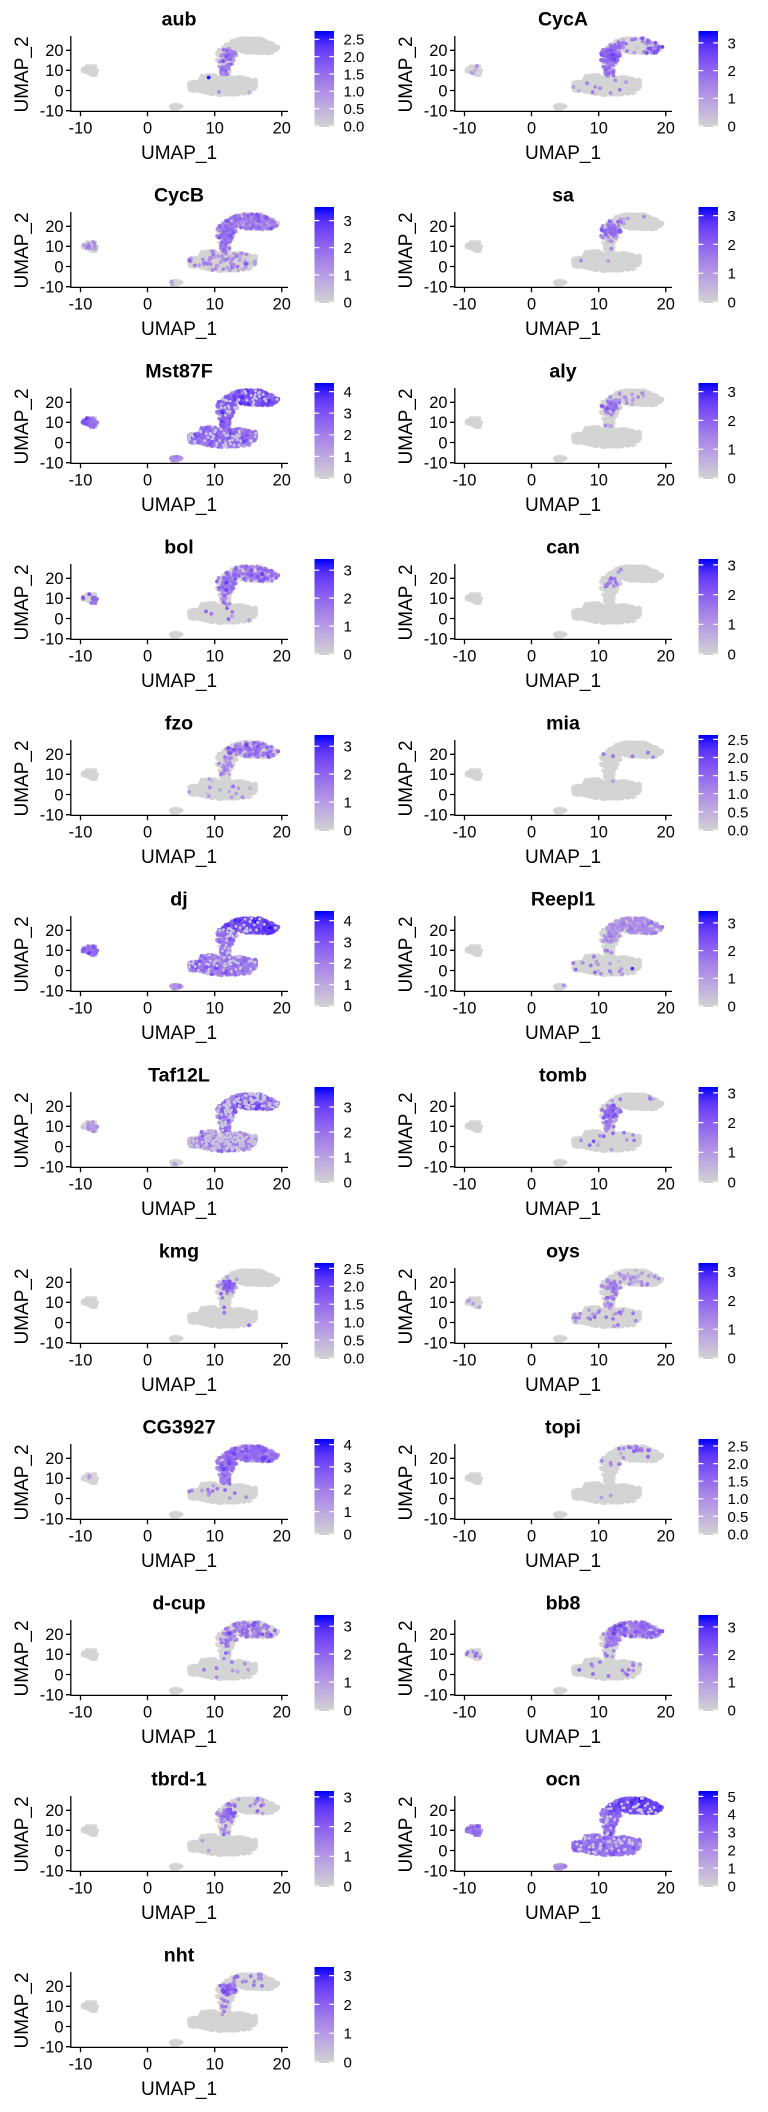  Describe the element at coordinates (563, 724) in the screenshot. I see `svg-text: mia` at that location.